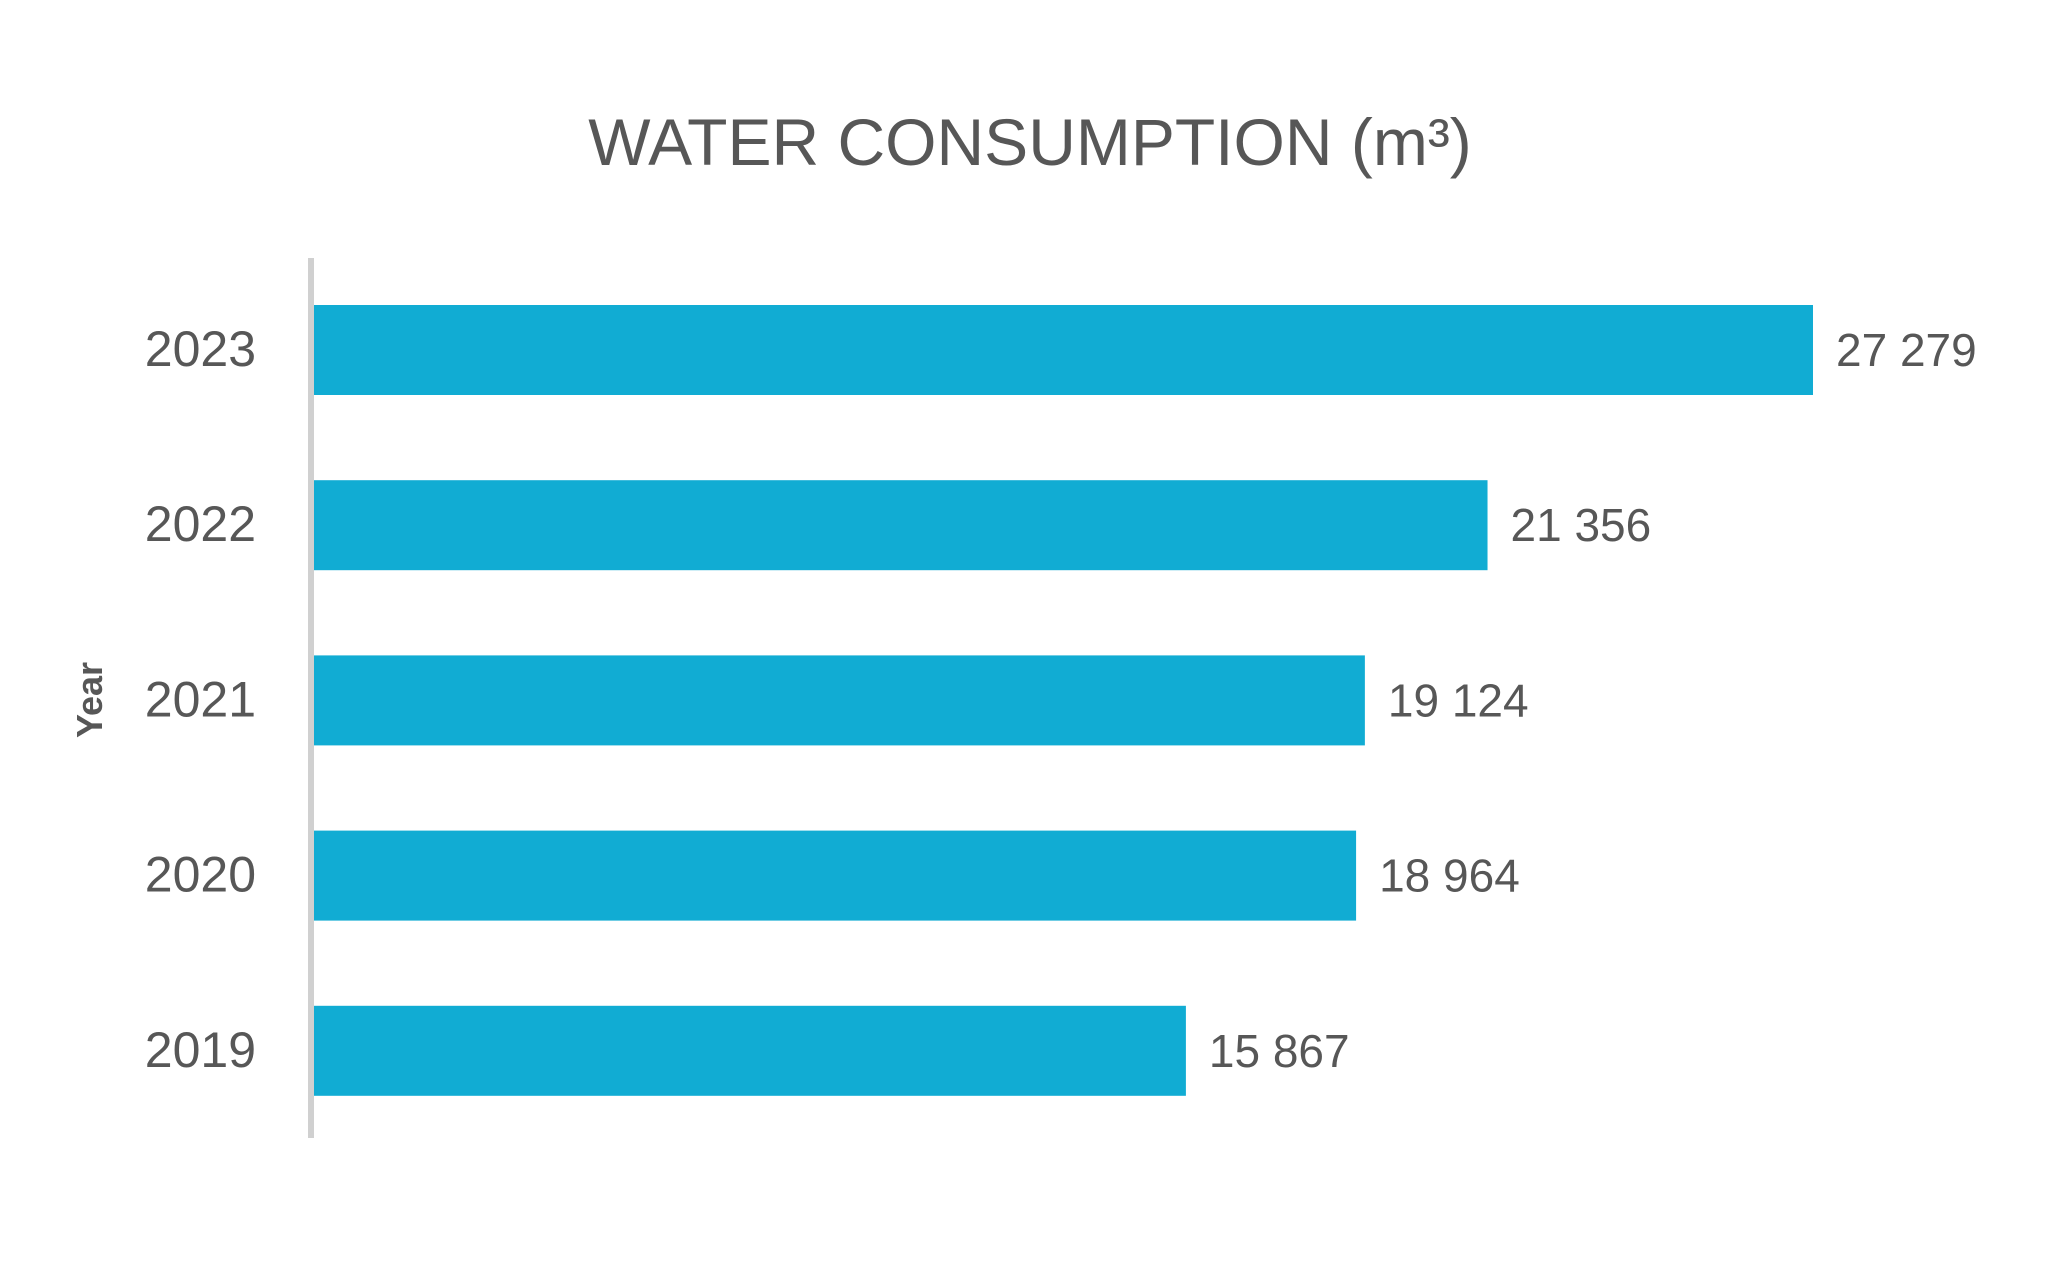 This screenshot has height=1271, width=2048. What do you see at coordinates (89, 700) in the screenshot?
I see `y-axis-label: Year` at bounding box center [89, 700].